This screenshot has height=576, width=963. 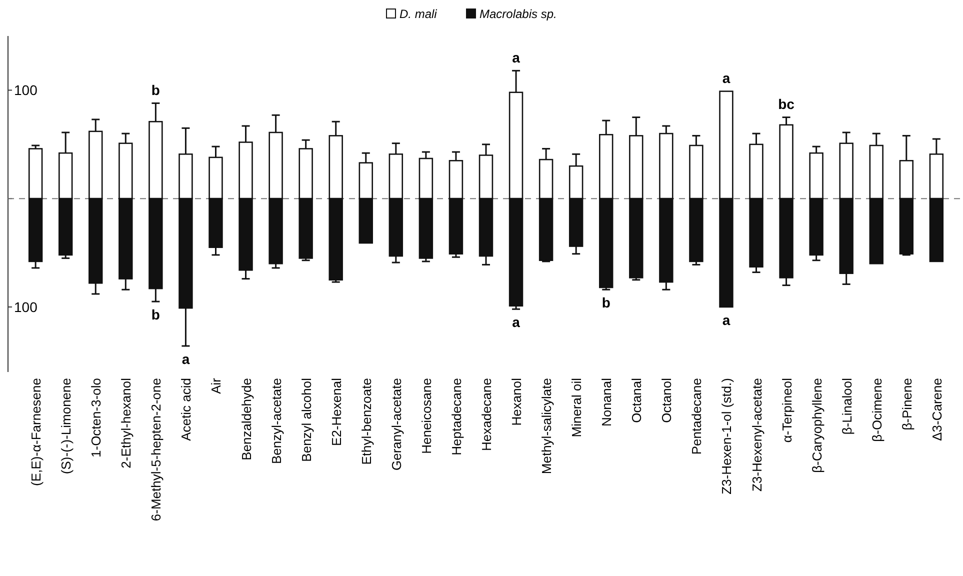 What do you see at coordinates (366, 421) in the screenshot?
I see `x-tick-label: Ethyl-benzoate` at bounding box center [366, 421].